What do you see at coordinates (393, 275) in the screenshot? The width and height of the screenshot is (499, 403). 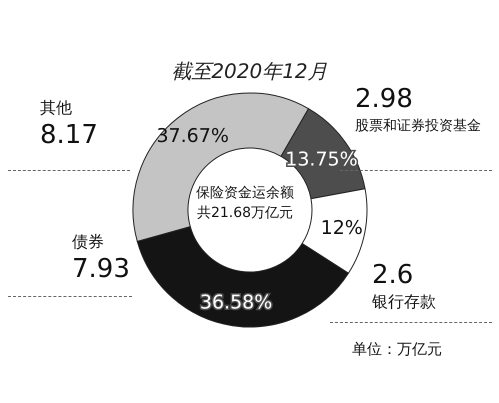 I see `text: 2.6` at bounding box center [393, 275].